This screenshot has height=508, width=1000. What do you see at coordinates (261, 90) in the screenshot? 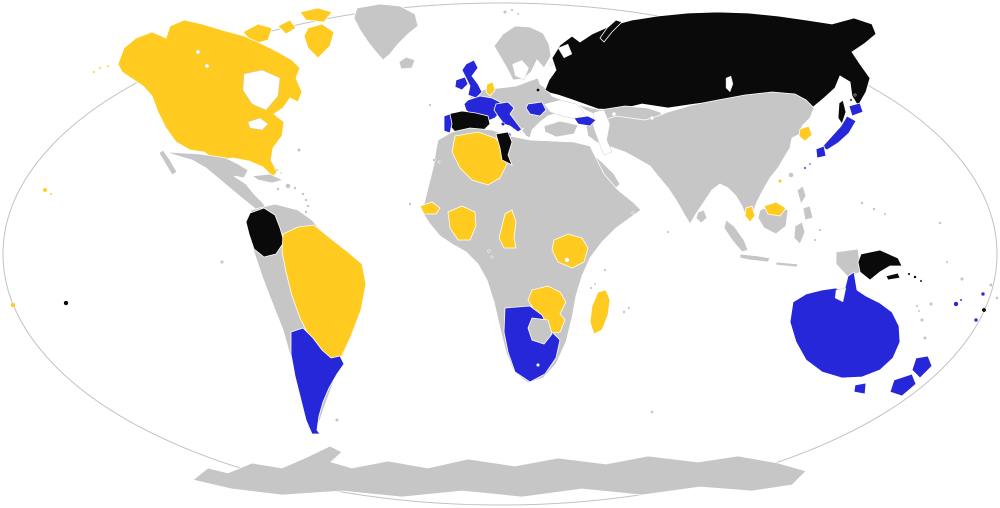
I see `hudson-bay` at bounding box center [261, 90].